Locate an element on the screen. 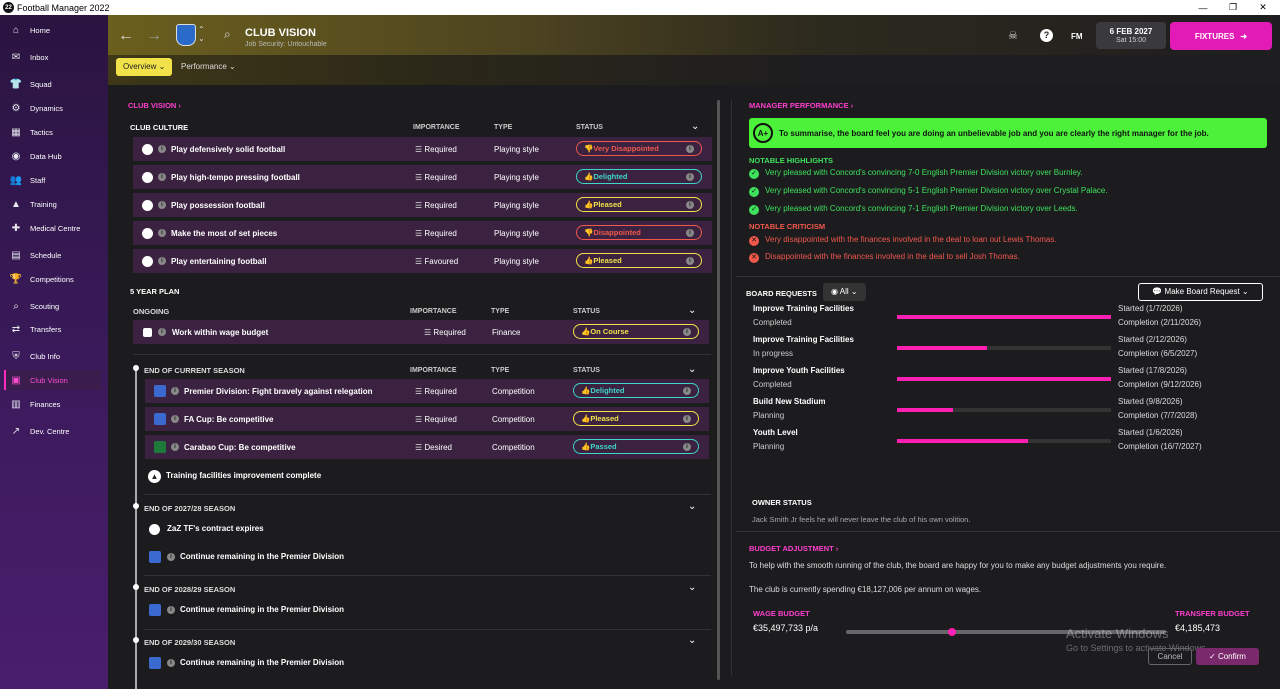  club-vision-link: CLUB VISION › is located at coordinates (154, 105).